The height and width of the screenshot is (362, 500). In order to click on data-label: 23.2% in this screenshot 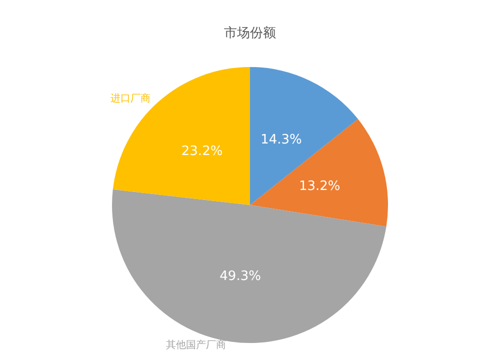, I will do `click(202, 151)`.